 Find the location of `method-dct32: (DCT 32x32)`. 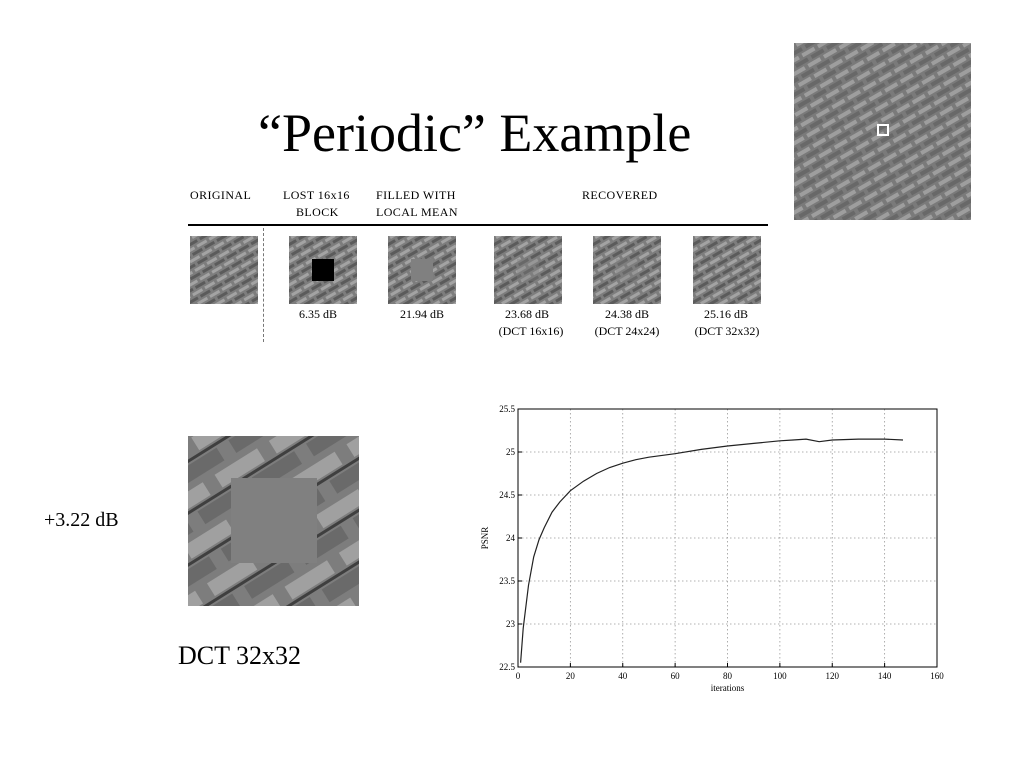

method-dct32: (DCT 32x32) is located at coordinates (727, 331).